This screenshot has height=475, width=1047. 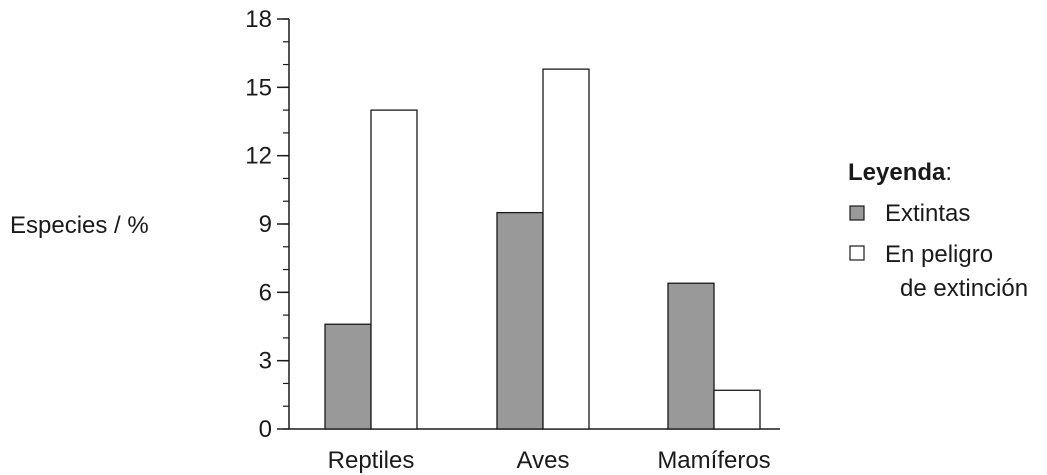 I want to click on x-tick-label-reptiles: Reptiles, so click(x=371, y=460).